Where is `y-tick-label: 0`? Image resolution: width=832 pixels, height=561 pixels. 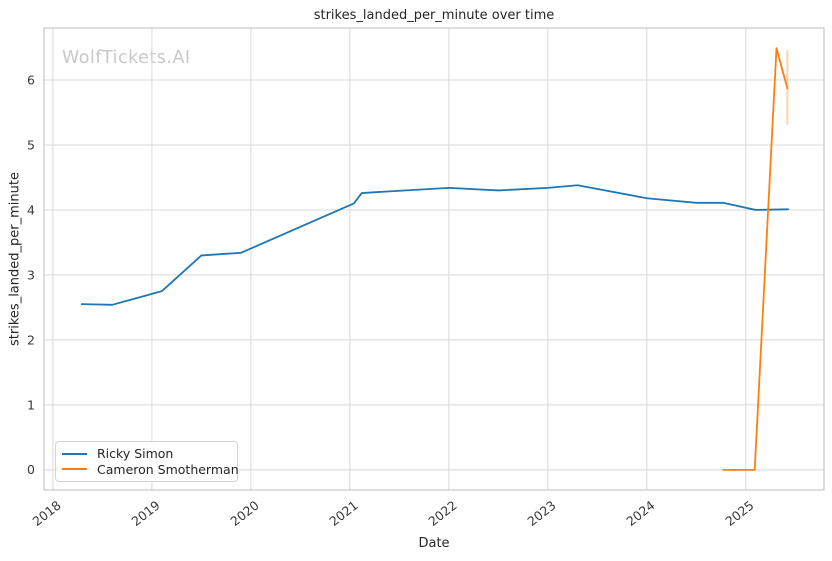 y-tick-label: 0 is located at coordinates (31, 469).